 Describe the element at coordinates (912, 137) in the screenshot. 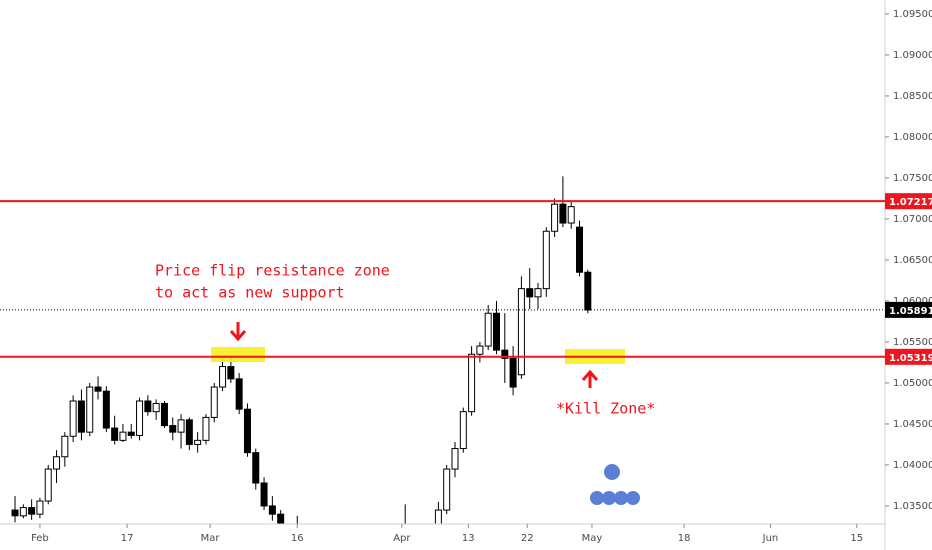

I see `y-tick-label: 1.08000` at that location.